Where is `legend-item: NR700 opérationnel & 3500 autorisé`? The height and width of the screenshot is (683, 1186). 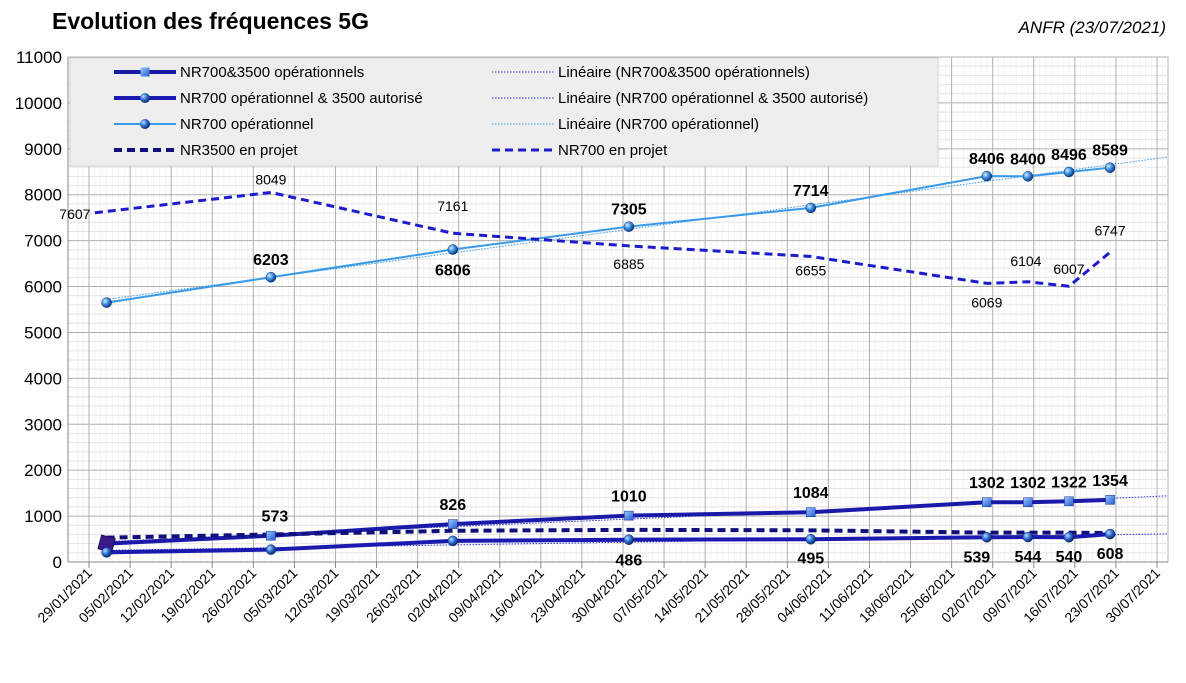 legend-item: NR700 opérationnel & 3500 autorisé is located at coordinates (268, 98).